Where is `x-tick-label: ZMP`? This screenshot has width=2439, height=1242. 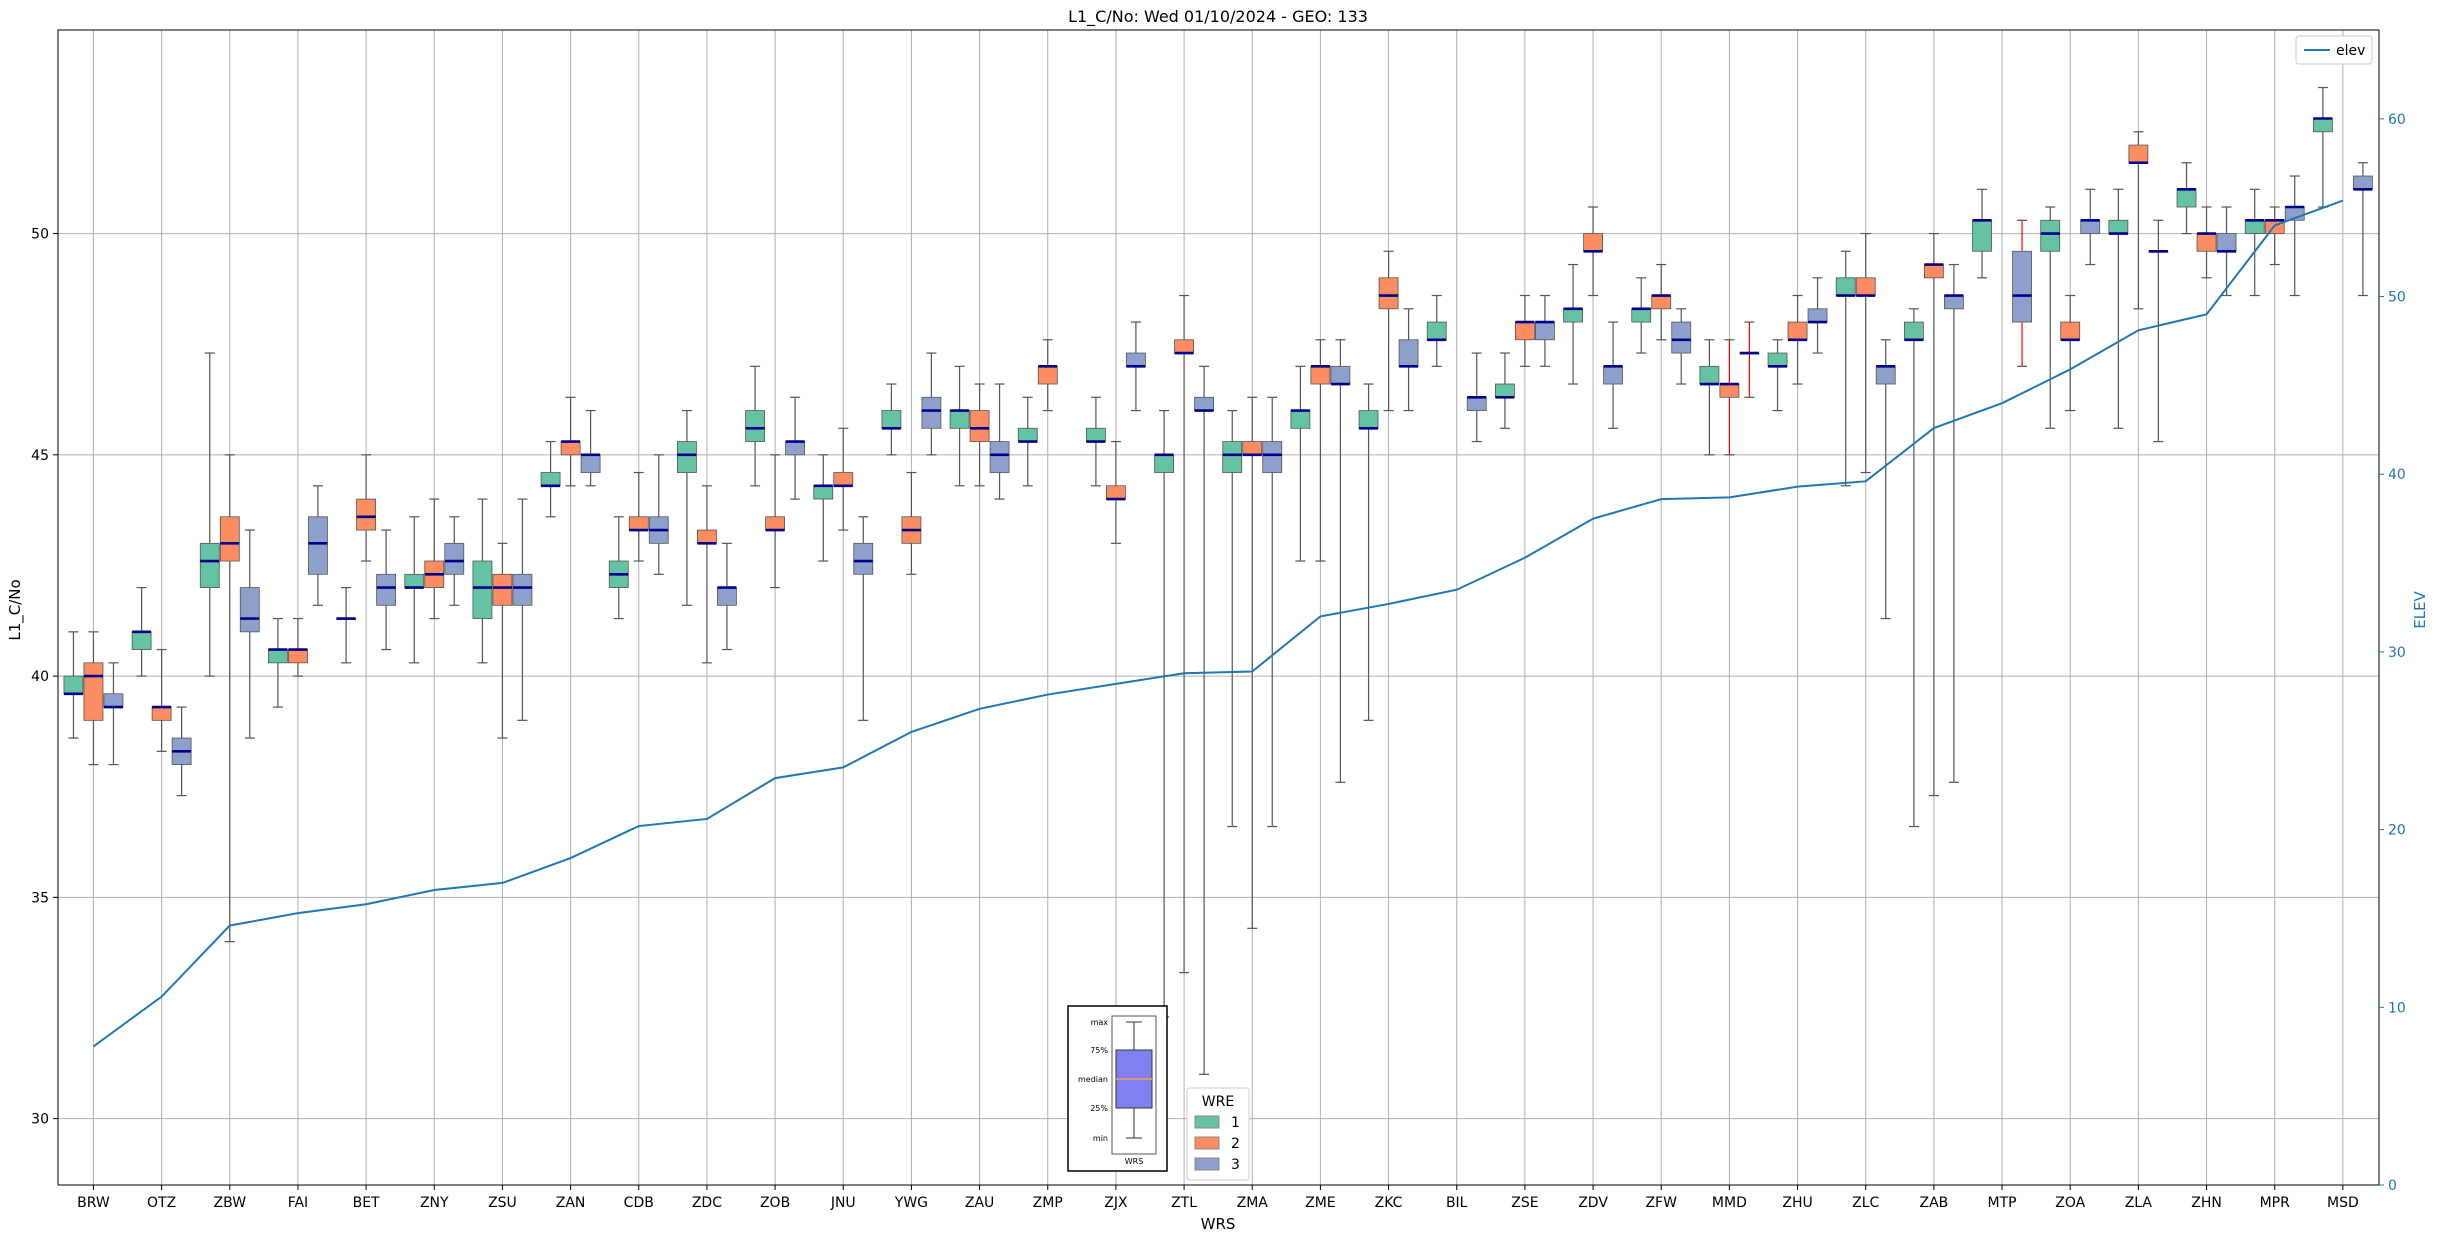
x-tick-label: ZMP is located at coordinates (1048, 1203).